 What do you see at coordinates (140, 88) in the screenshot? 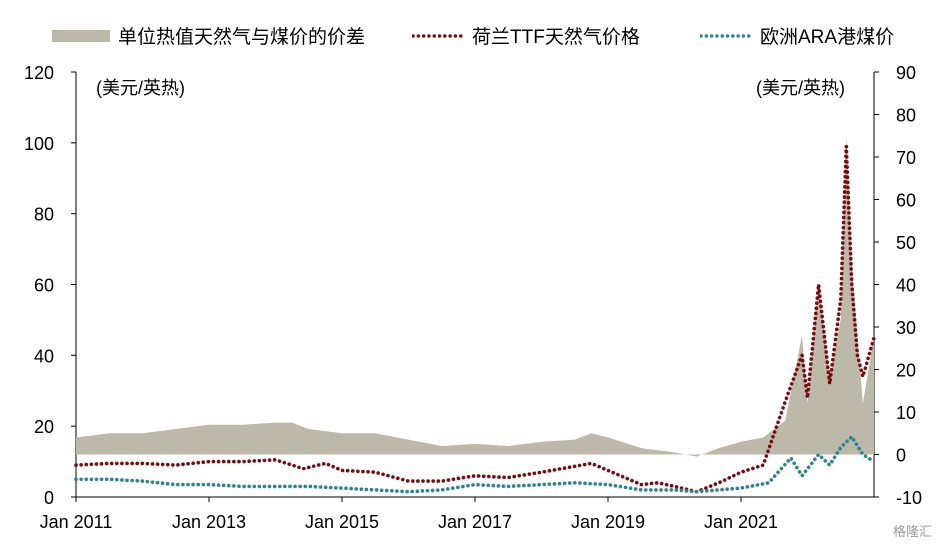
I see `left-axis-unit: (美元/英热)` at bounding box center [140, 88].